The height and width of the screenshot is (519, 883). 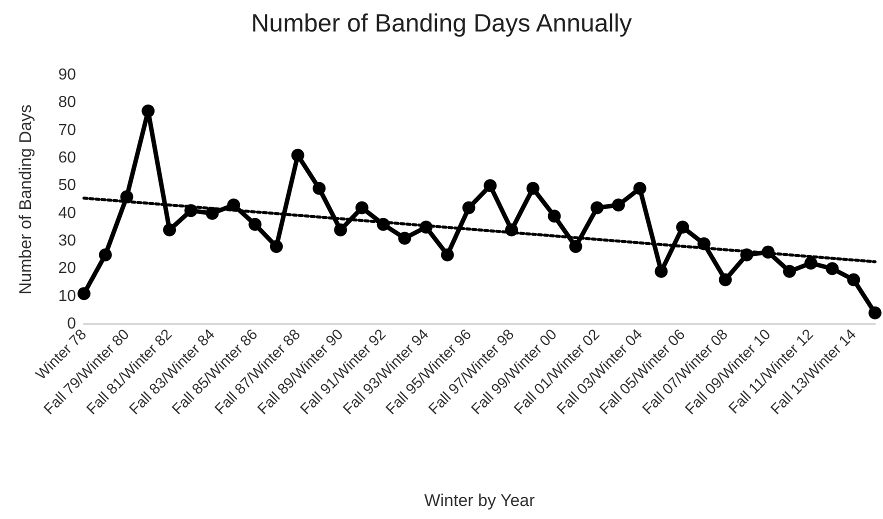 What do you see at coordinates (67, 130) in the screenshot?
I see `y-tick-label: 70` at bounding box center [67, 130].